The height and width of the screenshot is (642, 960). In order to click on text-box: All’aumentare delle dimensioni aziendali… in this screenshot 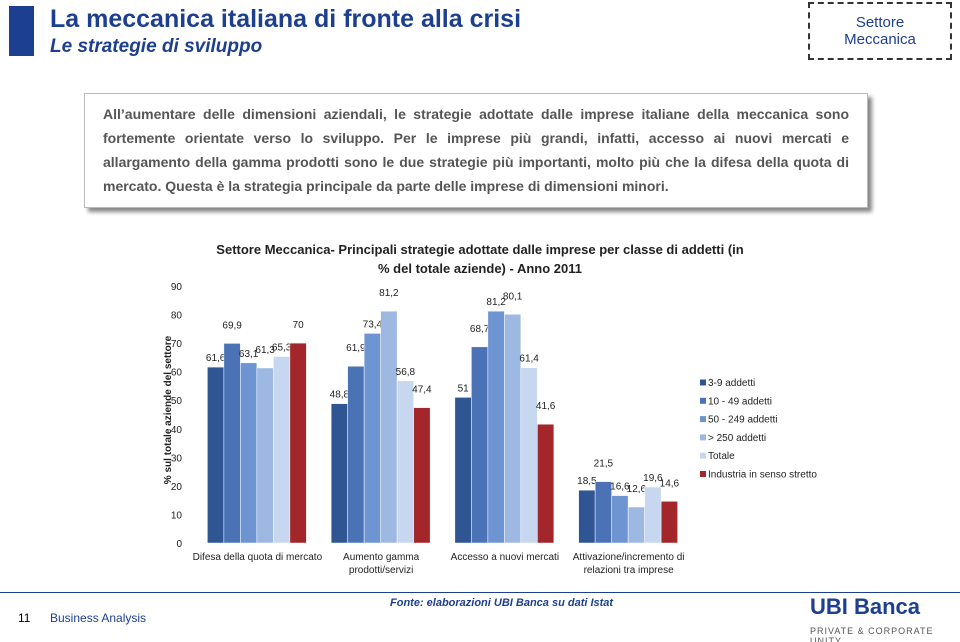, I will do `click(476, 150)`.